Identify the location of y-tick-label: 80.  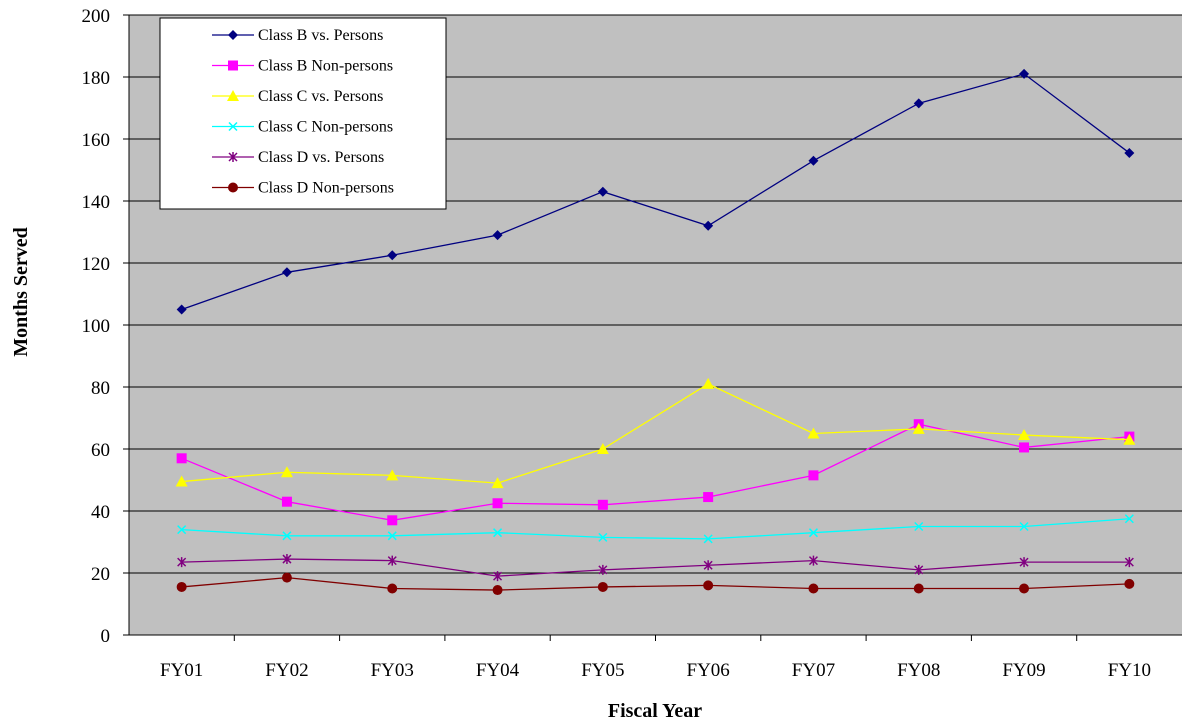
(100, 388).